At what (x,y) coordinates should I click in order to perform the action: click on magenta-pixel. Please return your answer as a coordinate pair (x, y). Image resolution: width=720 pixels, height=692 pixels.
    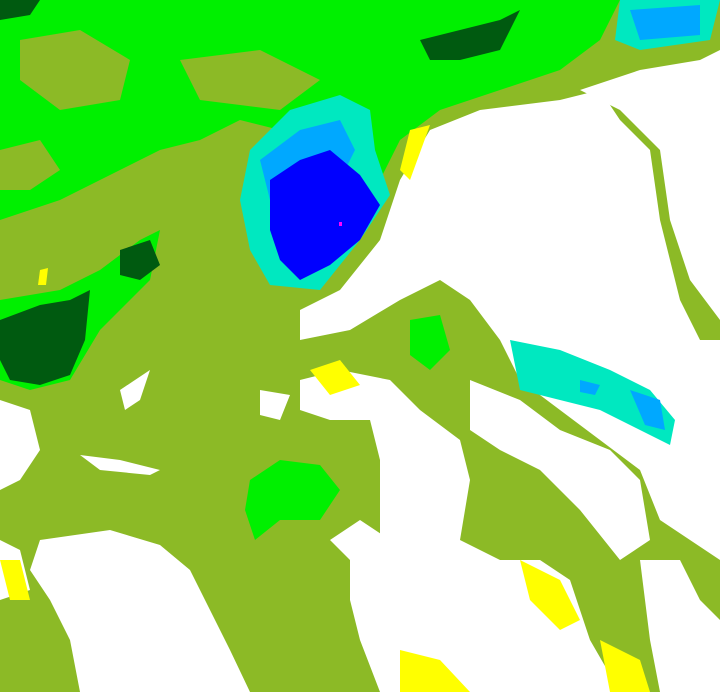
    Looking at the image, I should click on (340, 224).